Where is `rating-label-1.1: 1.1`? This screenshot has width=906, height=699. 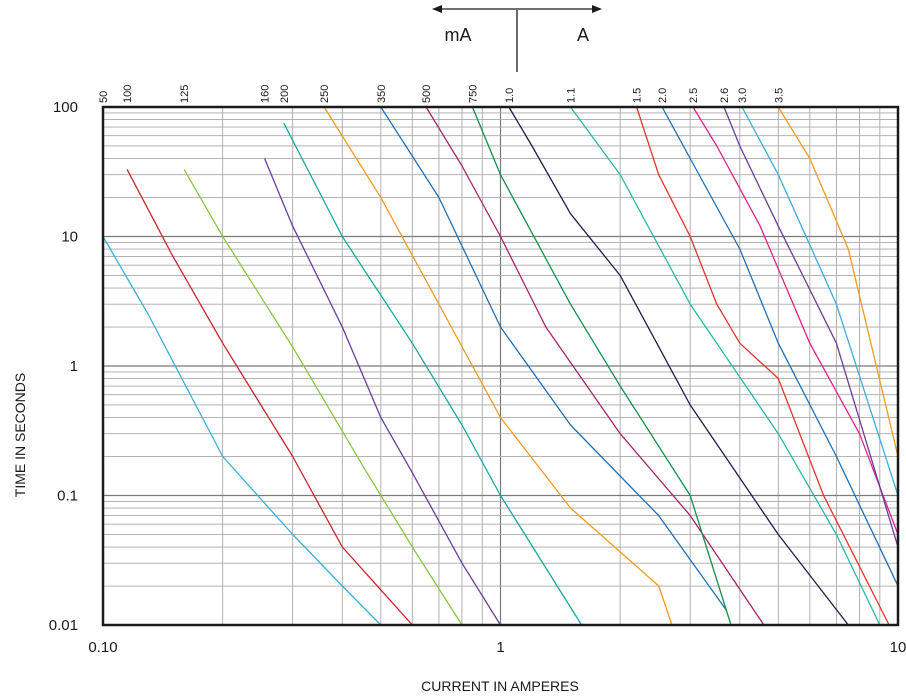 rating-label-1.1: 1.1 is located at coordinates (572, 95).